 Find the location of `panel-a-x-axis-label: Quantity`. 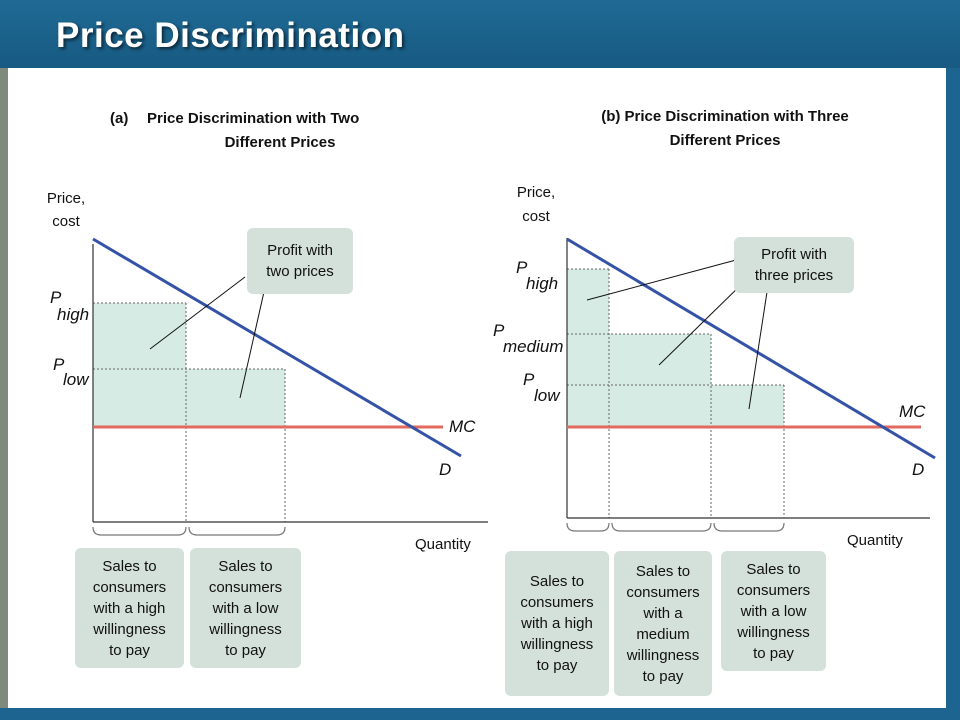

panel-a-x-axis-label: Quantity is located at coordinates (443, 544).